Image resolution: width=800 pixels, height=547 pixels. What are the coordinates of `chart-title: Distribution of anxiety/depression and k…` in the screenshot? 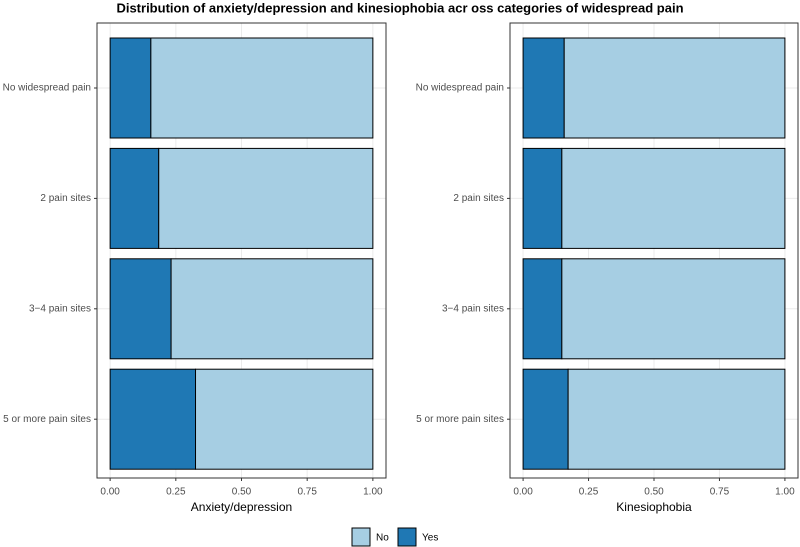 It's located at (399, 7).